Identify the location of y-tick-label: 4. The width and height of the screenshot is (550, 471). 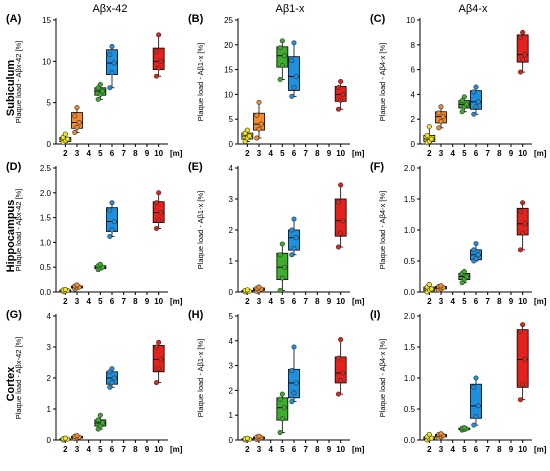
(231, 341).